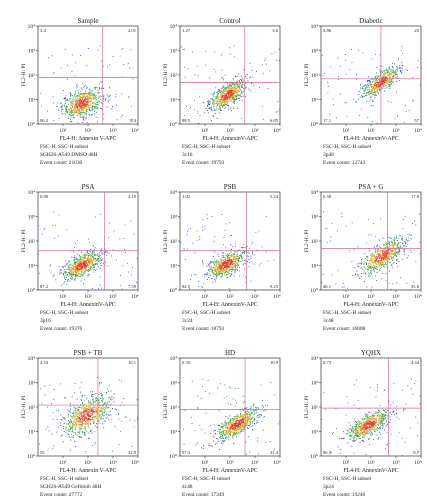 Image resolution: width=427 pixels, height=500 pixels. What do you see at coordinates (371, 84) in the screenshot?
I see `dots` at bounding box center [371, 84].